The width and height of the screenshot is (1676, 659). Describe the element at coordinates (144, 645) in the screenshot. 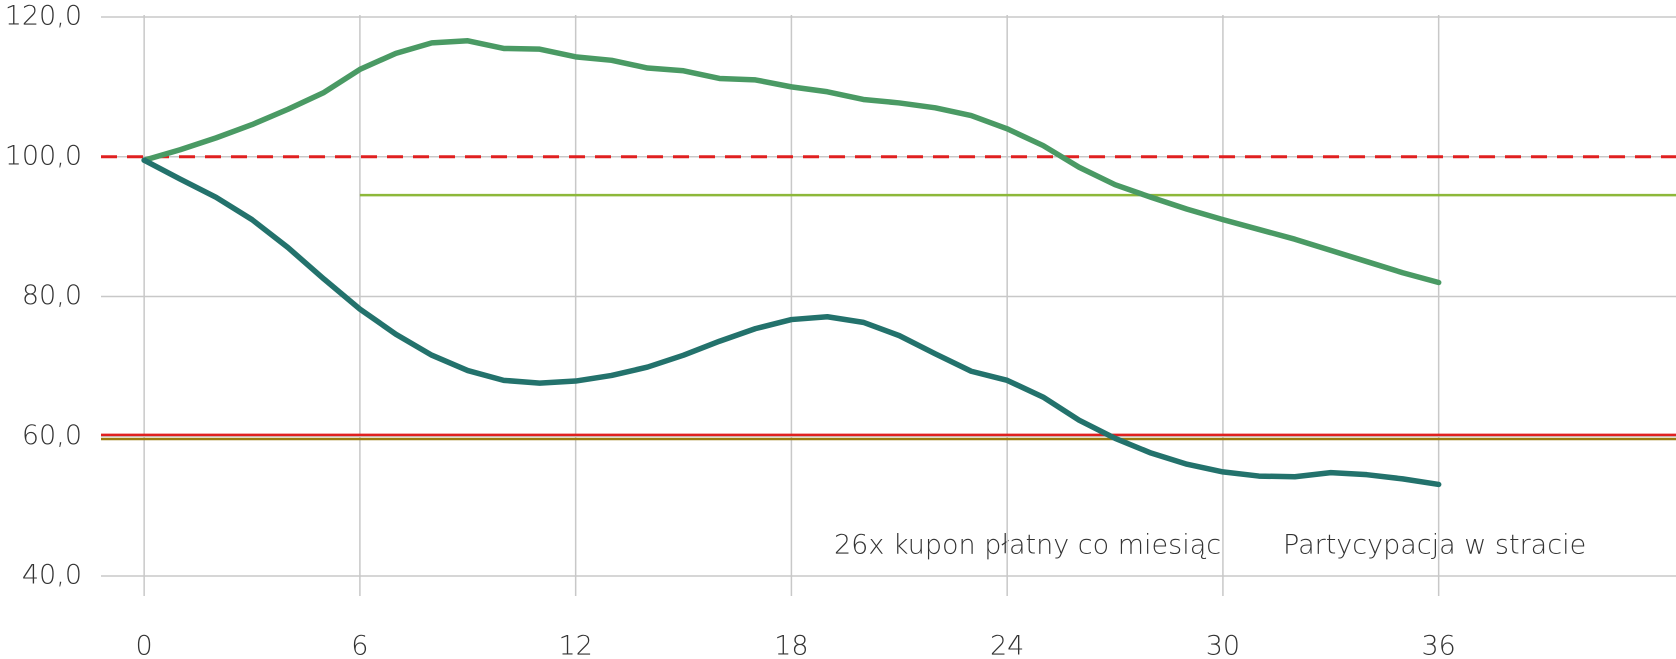

I see `x-tick-label: 0` at that location.